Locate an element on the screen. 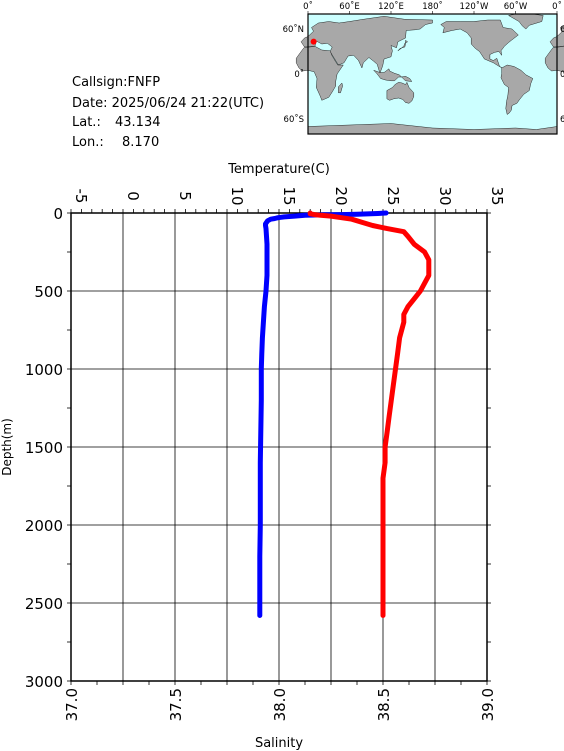  temperature-tick-labels: -5 0 5 10 15 20 25 30 35 is located at coordinates (289, 195).